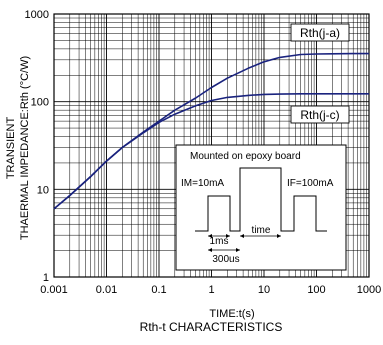 The image size is (383, 345). Describe the element at coordinates (264, 290) in the screenshot. I see `x-tick-label: 10` at that location.